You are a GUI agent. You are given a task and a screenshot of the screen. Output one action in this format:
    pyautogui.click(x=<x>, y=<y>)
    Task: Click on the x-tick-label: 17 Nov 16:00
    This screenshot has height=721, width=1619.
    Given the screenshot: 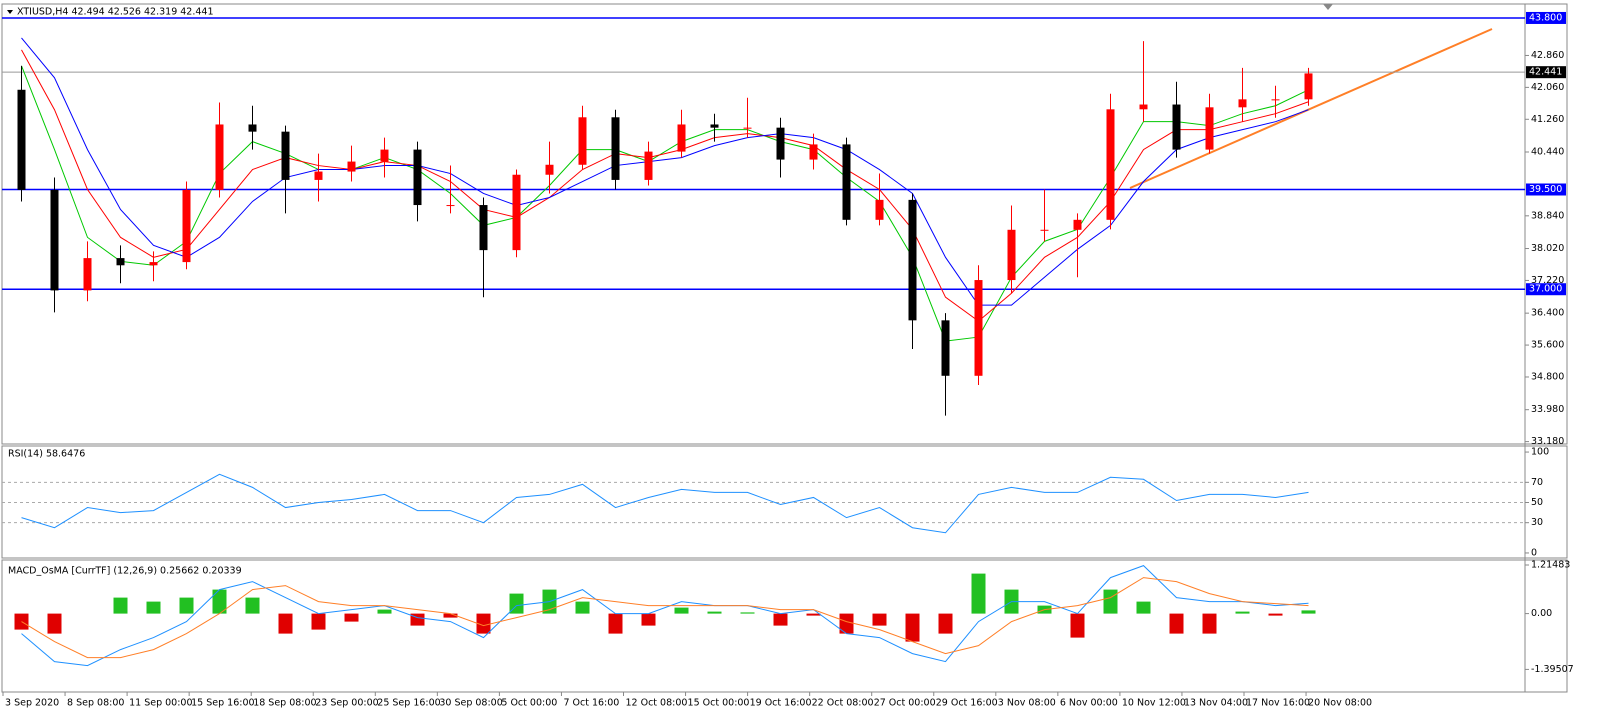 What is the action you would take?
    pyautogui.click(x=1278, y=703)
    